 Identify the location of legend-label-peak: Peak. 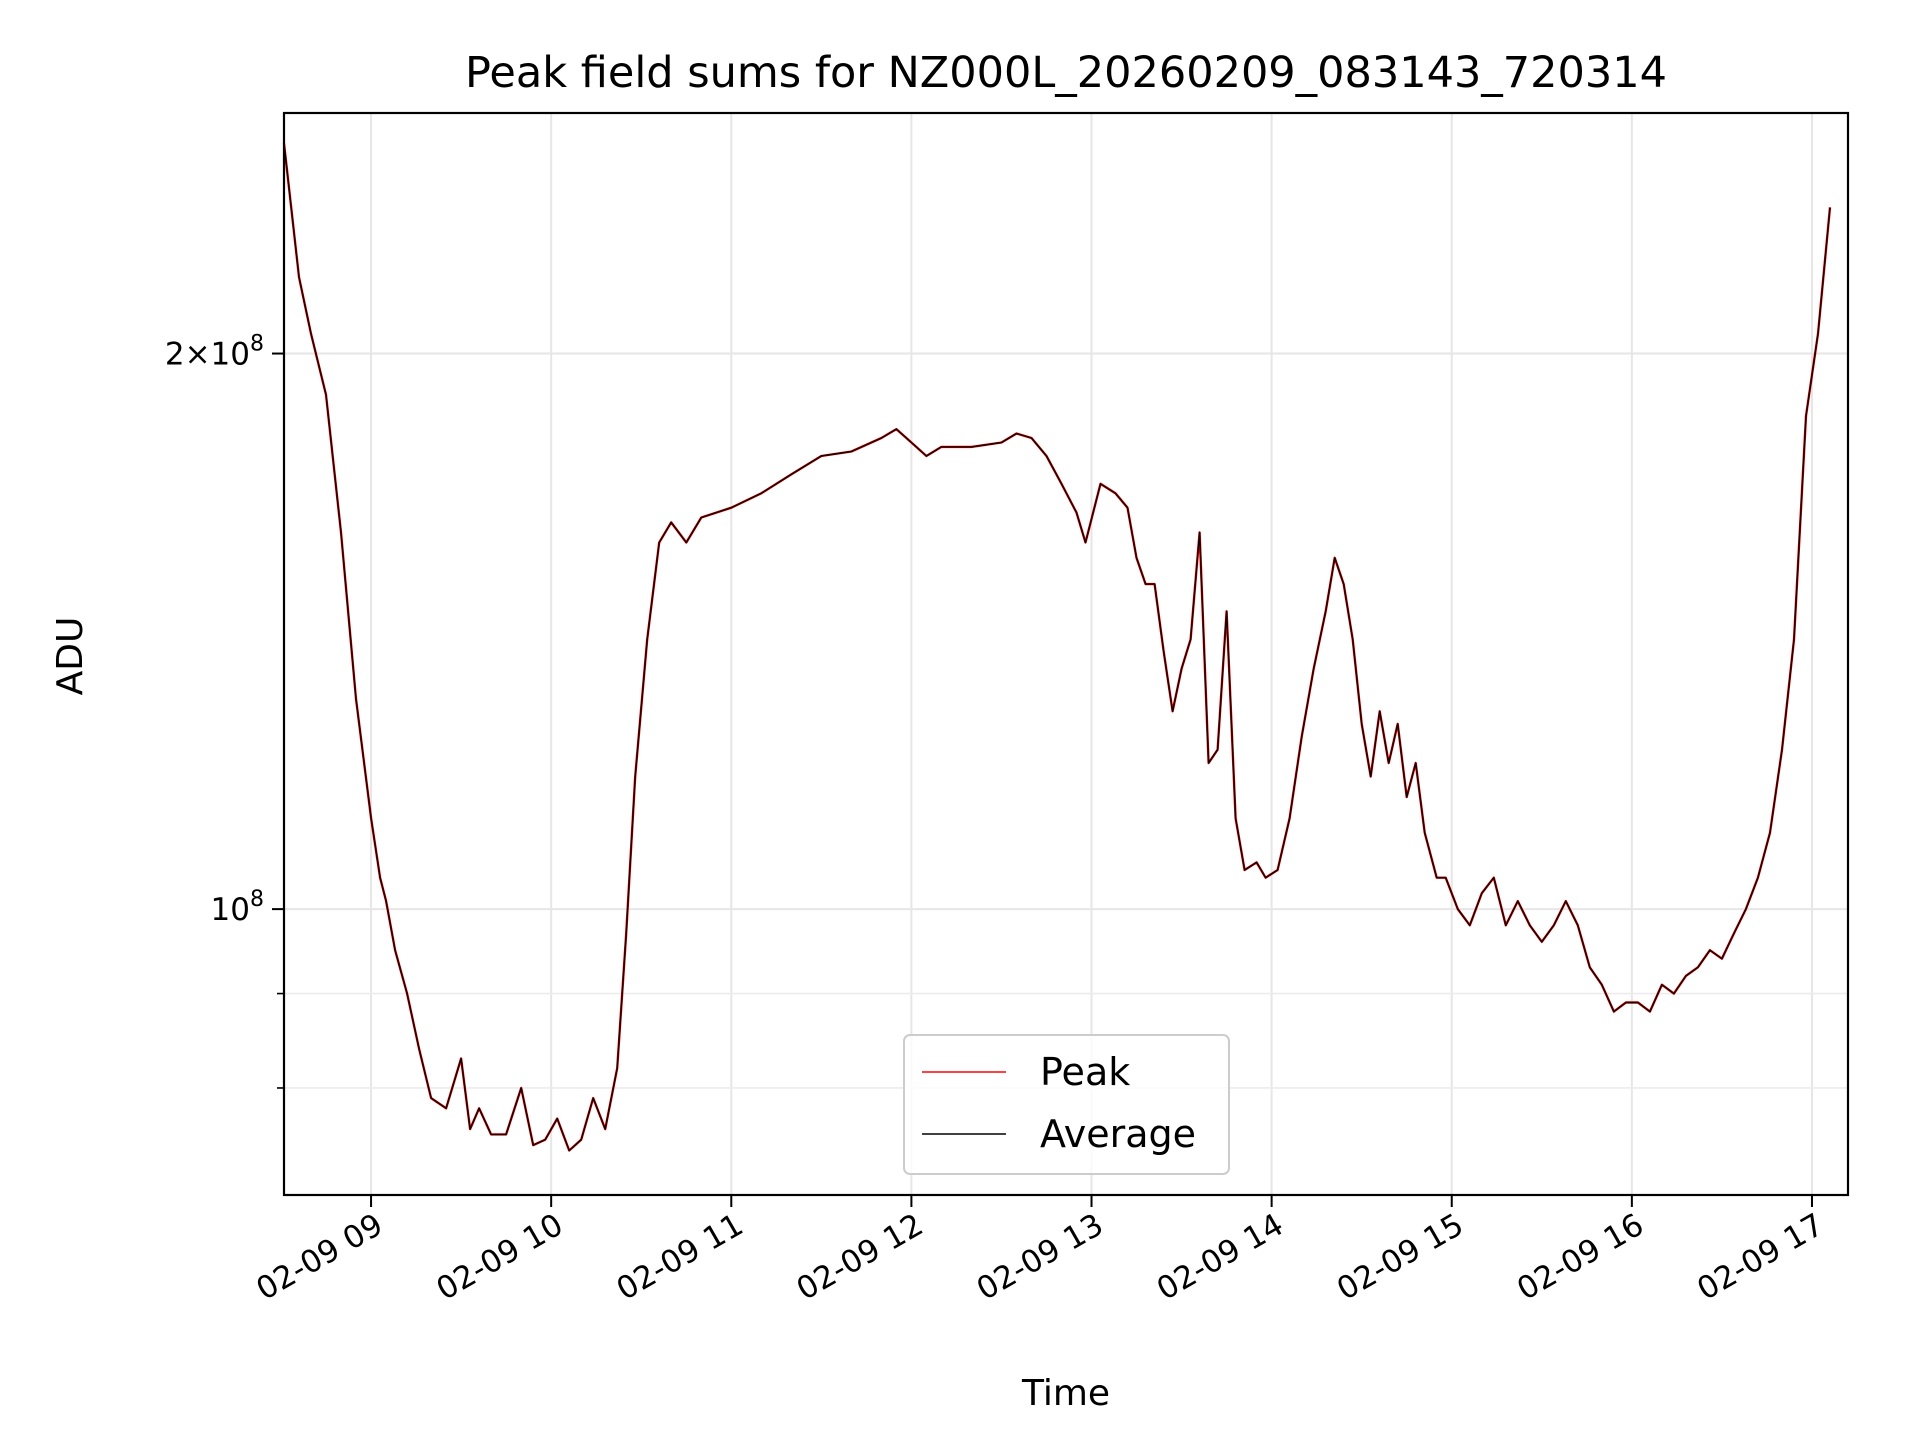
(1085, 1072).